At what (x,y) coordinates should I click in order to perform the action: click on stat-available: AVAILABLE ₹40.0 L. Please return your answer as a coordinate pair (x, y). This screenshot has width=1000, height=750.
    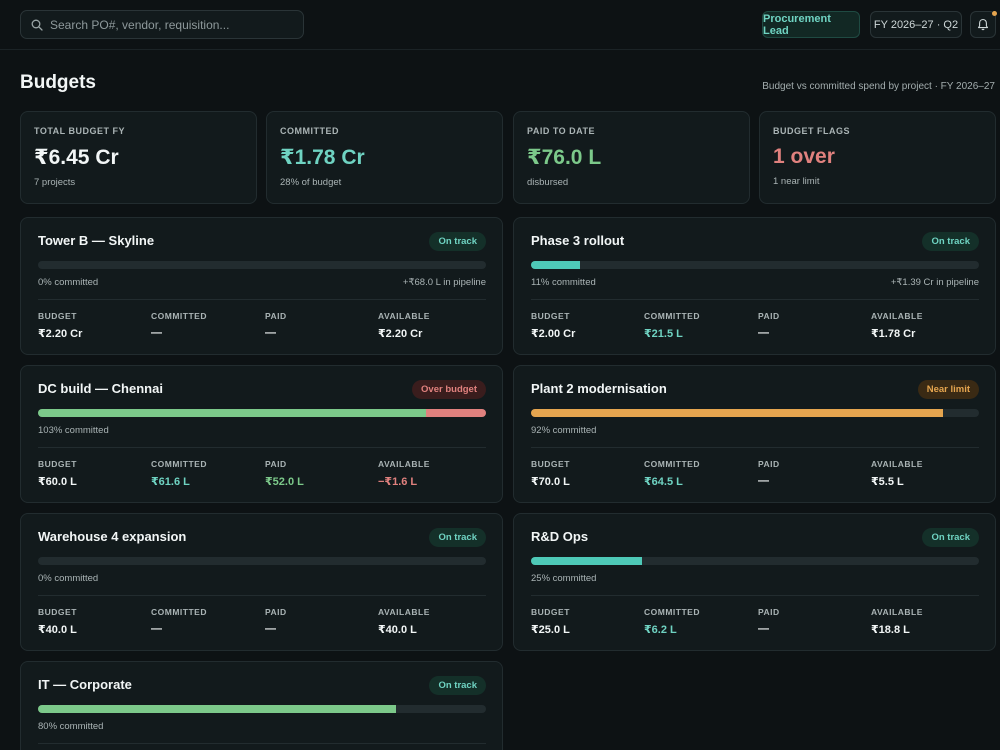
    Looking at the image, I should click on (433, 621).